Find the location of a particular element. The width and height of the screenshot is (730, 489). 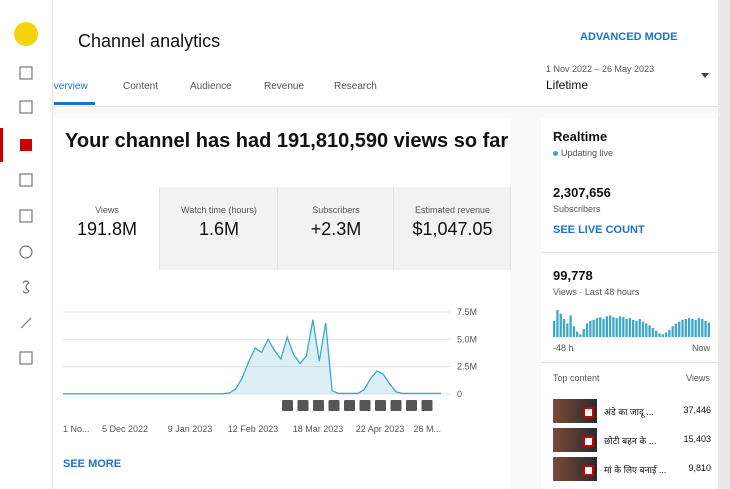

content-icon is located at coordinates (26, 107).